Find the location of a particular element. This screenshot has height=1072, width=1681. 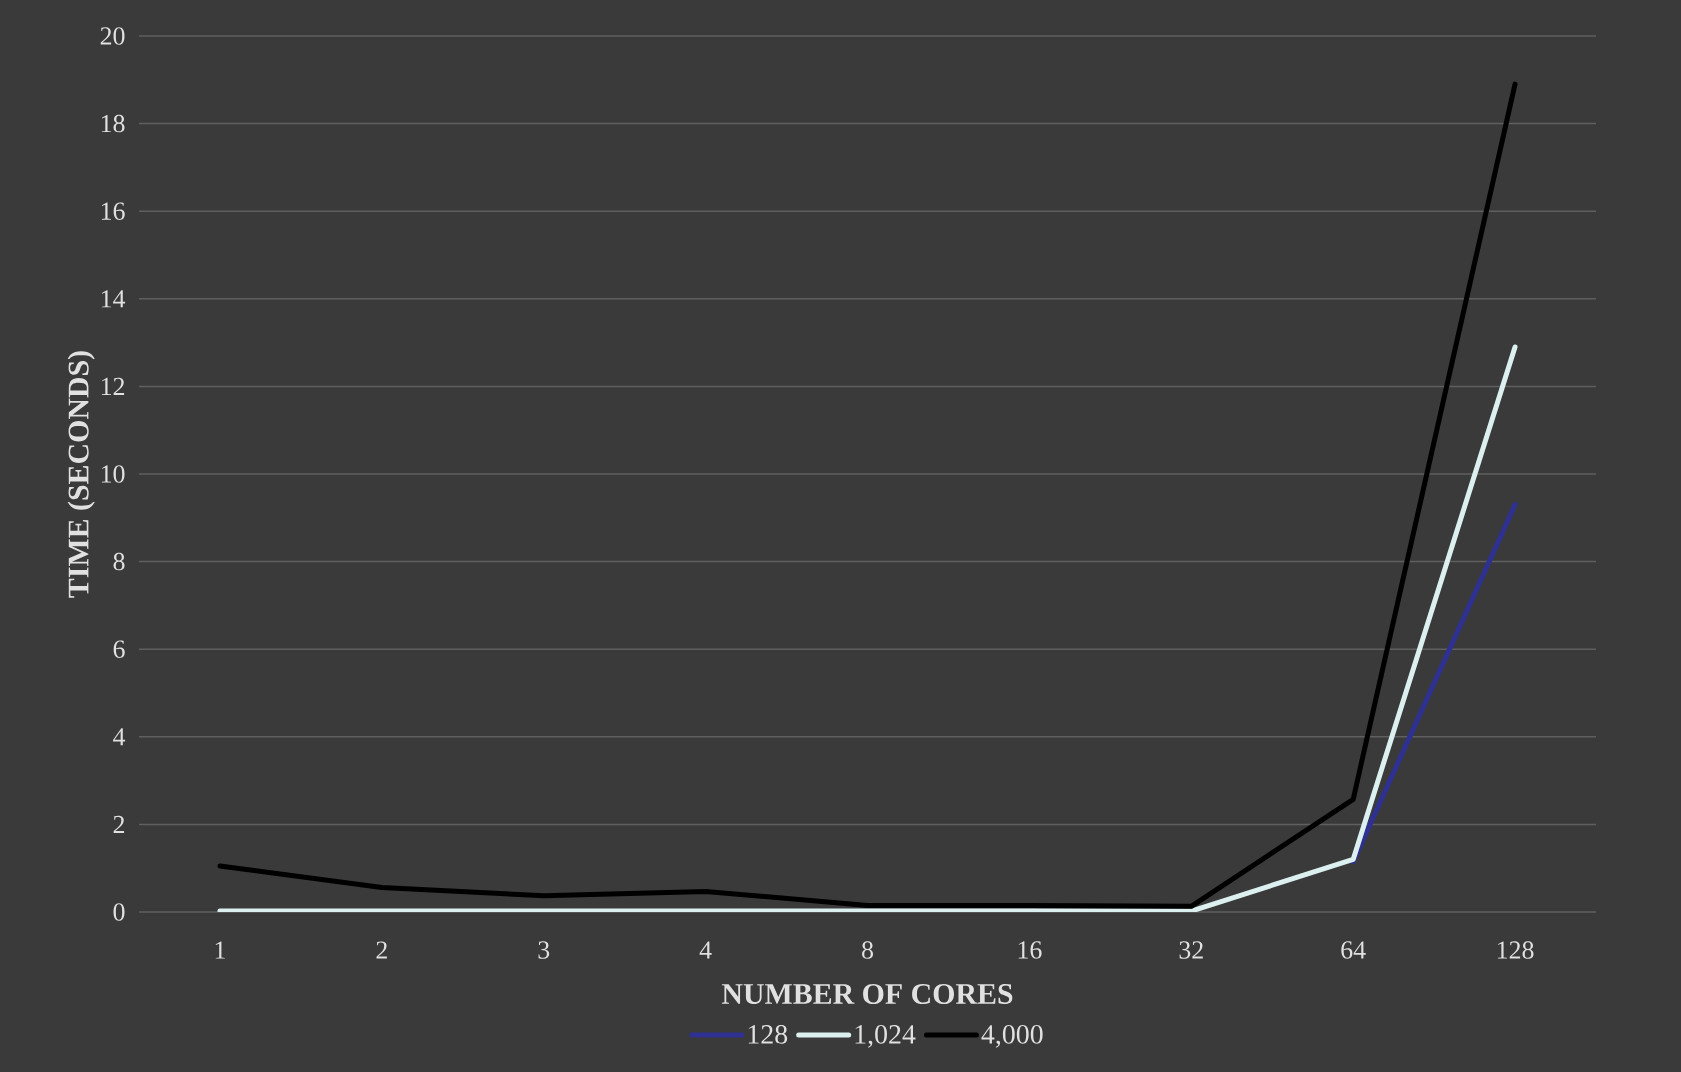

x-tick-label: 32 is located at coordinates (1191, 950).